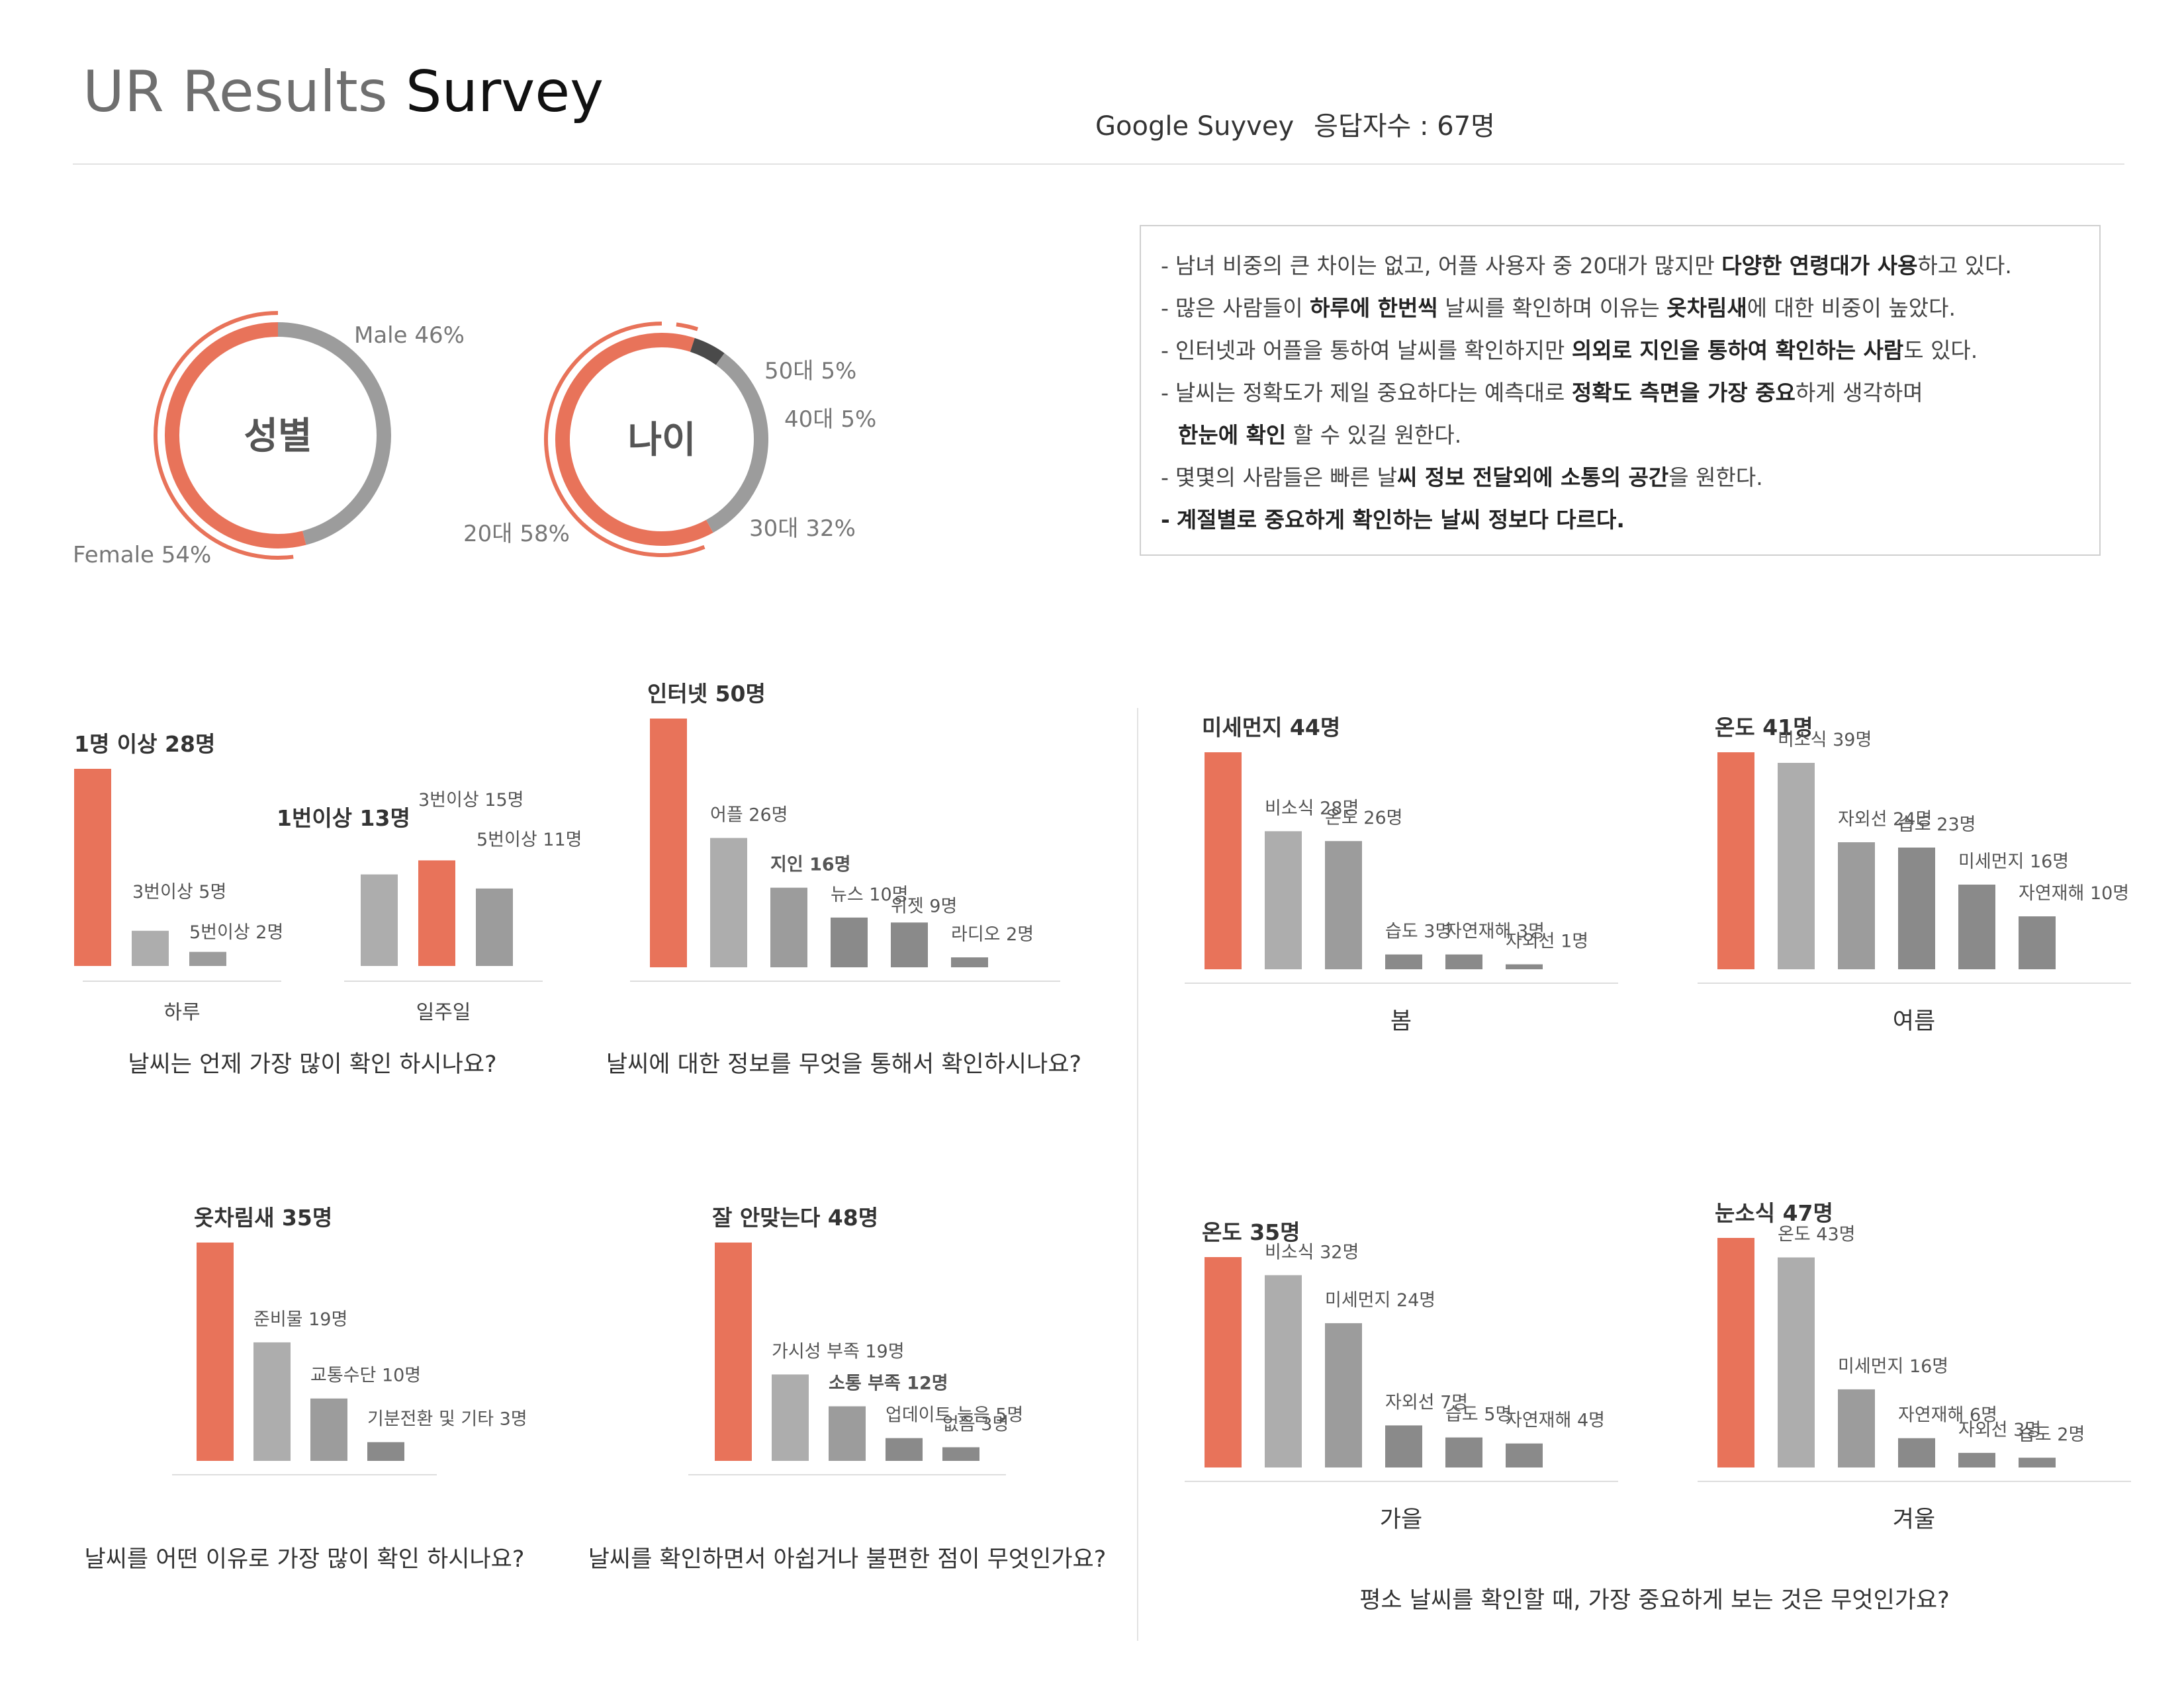 The image size is (2184, 1707). I want to click on season-label: 봄, so click(1401, 1021).